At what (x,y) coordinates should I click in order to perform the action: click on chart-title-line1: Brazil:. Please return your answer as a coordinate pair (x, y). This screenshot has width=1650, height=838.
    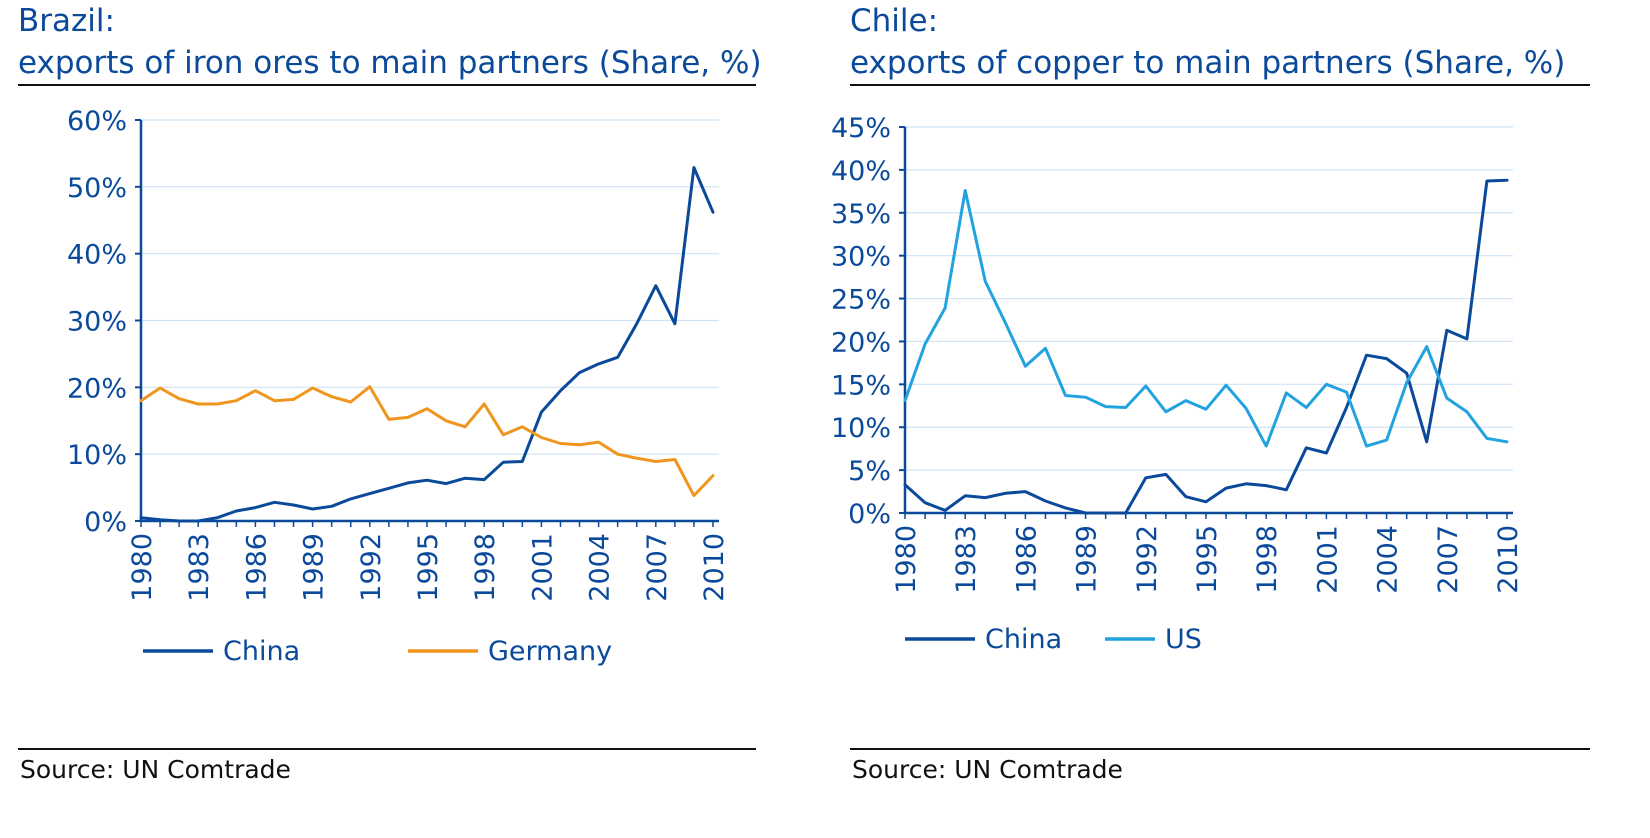
    Looking at the image, I should click on (66, 21).